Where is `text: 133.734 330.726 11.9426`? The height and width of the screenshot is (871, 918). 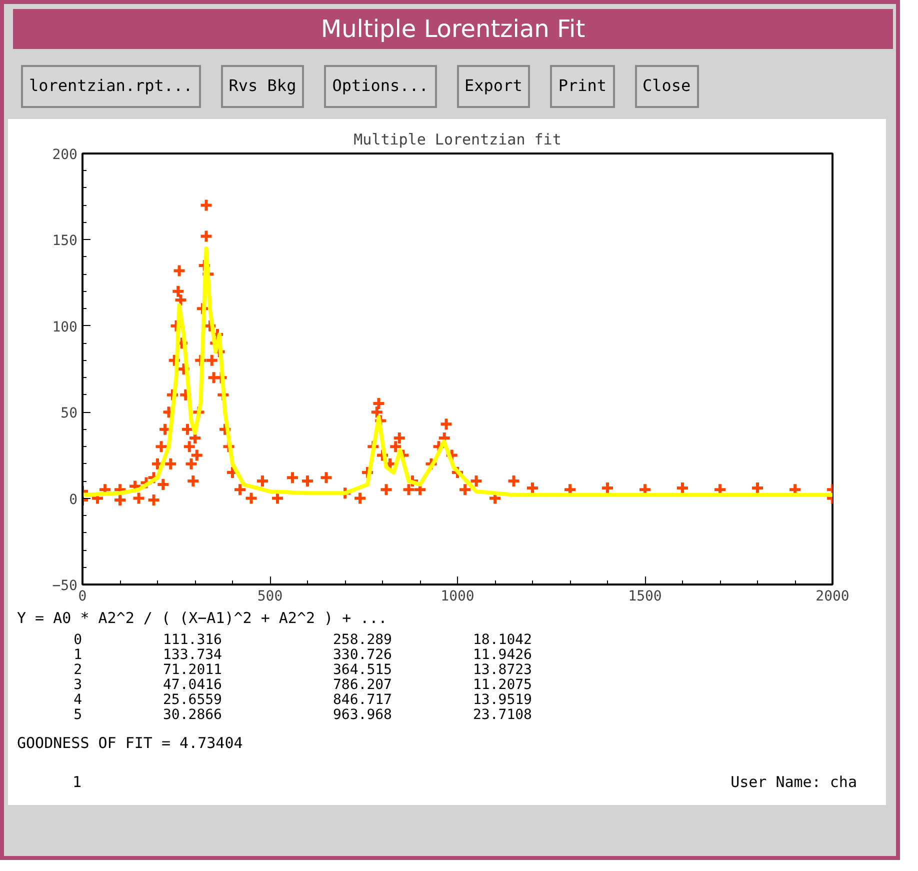
text: 133.734 330.726 11.9426 is located at coordinates (347, 654).